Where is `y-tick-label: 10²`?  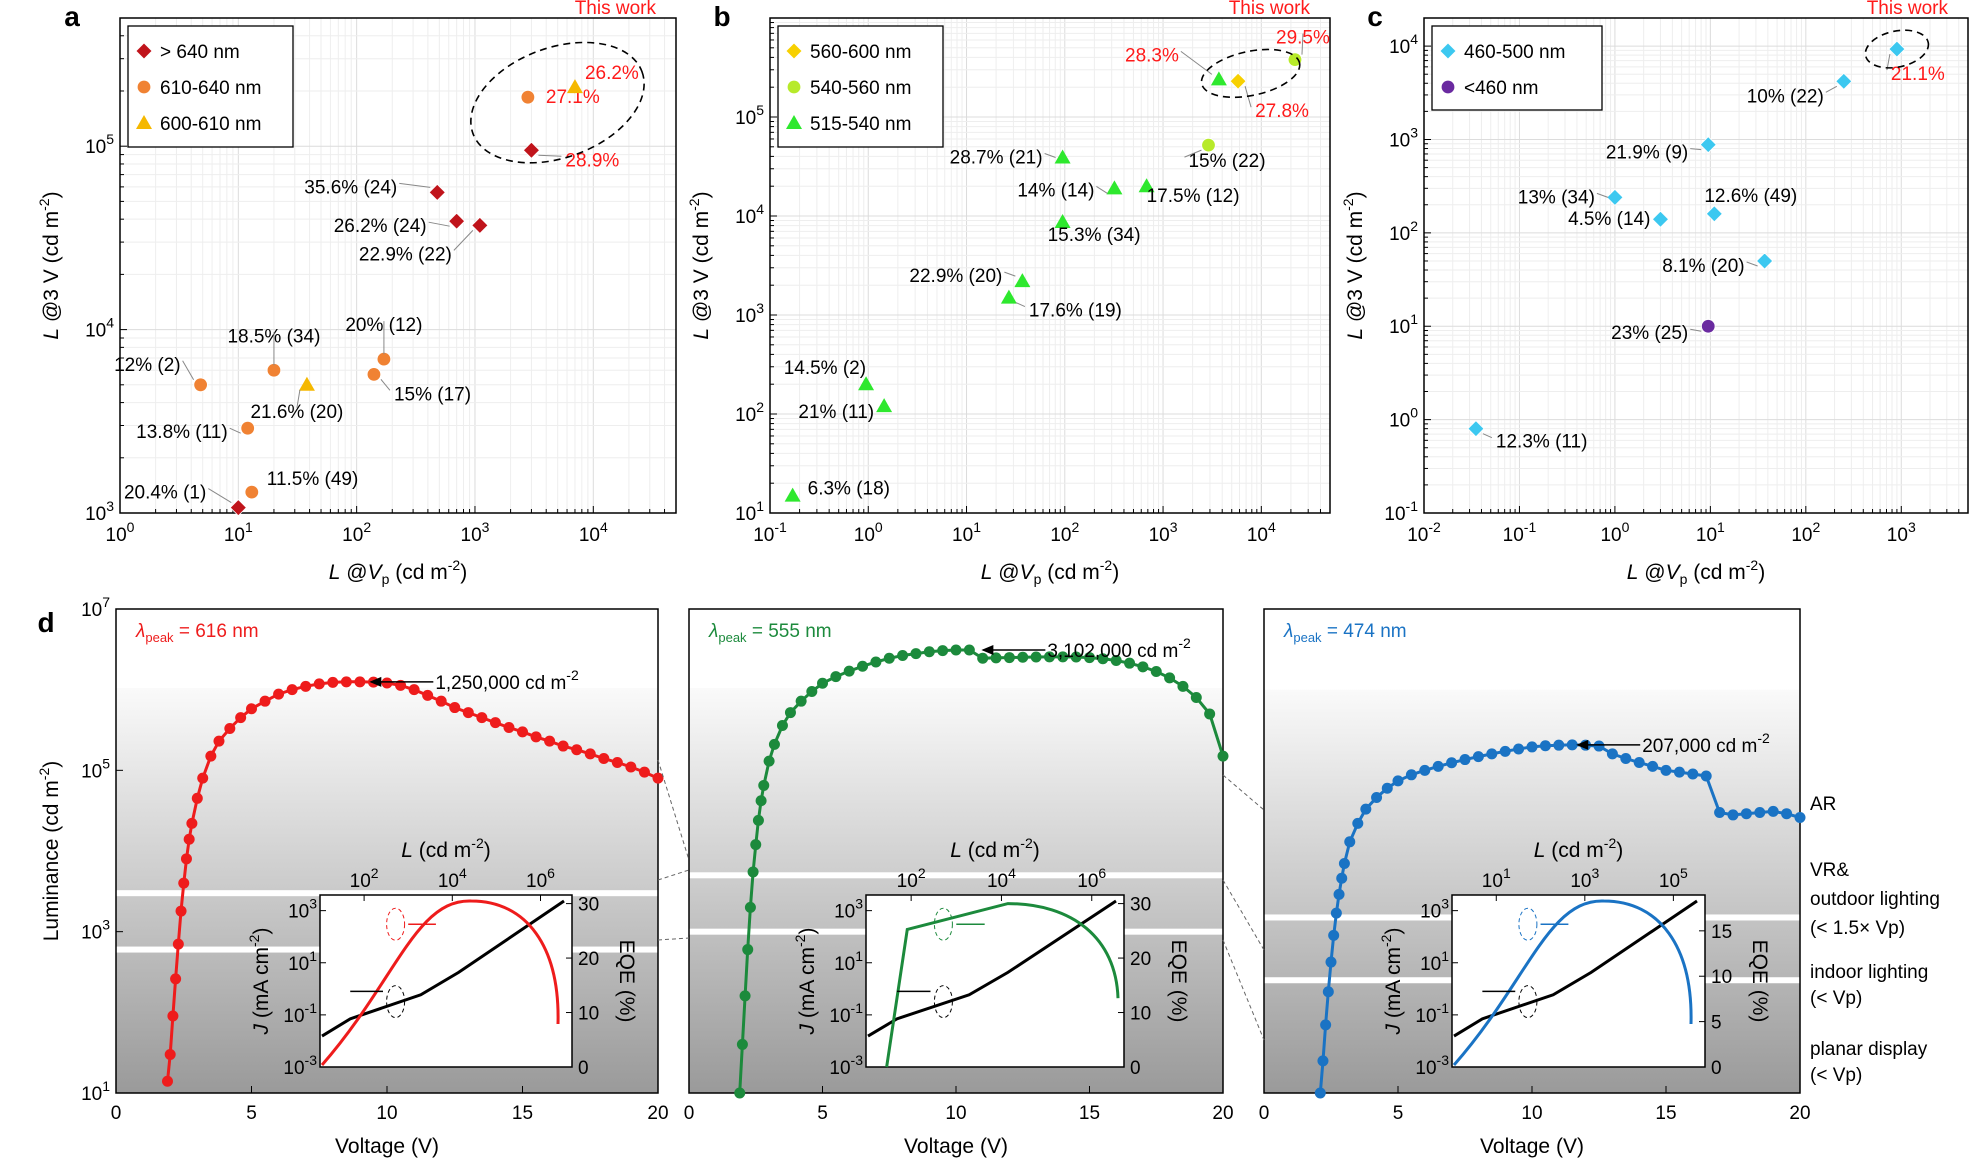 y-tick-label: 10² is located at coordinates (749, 412).